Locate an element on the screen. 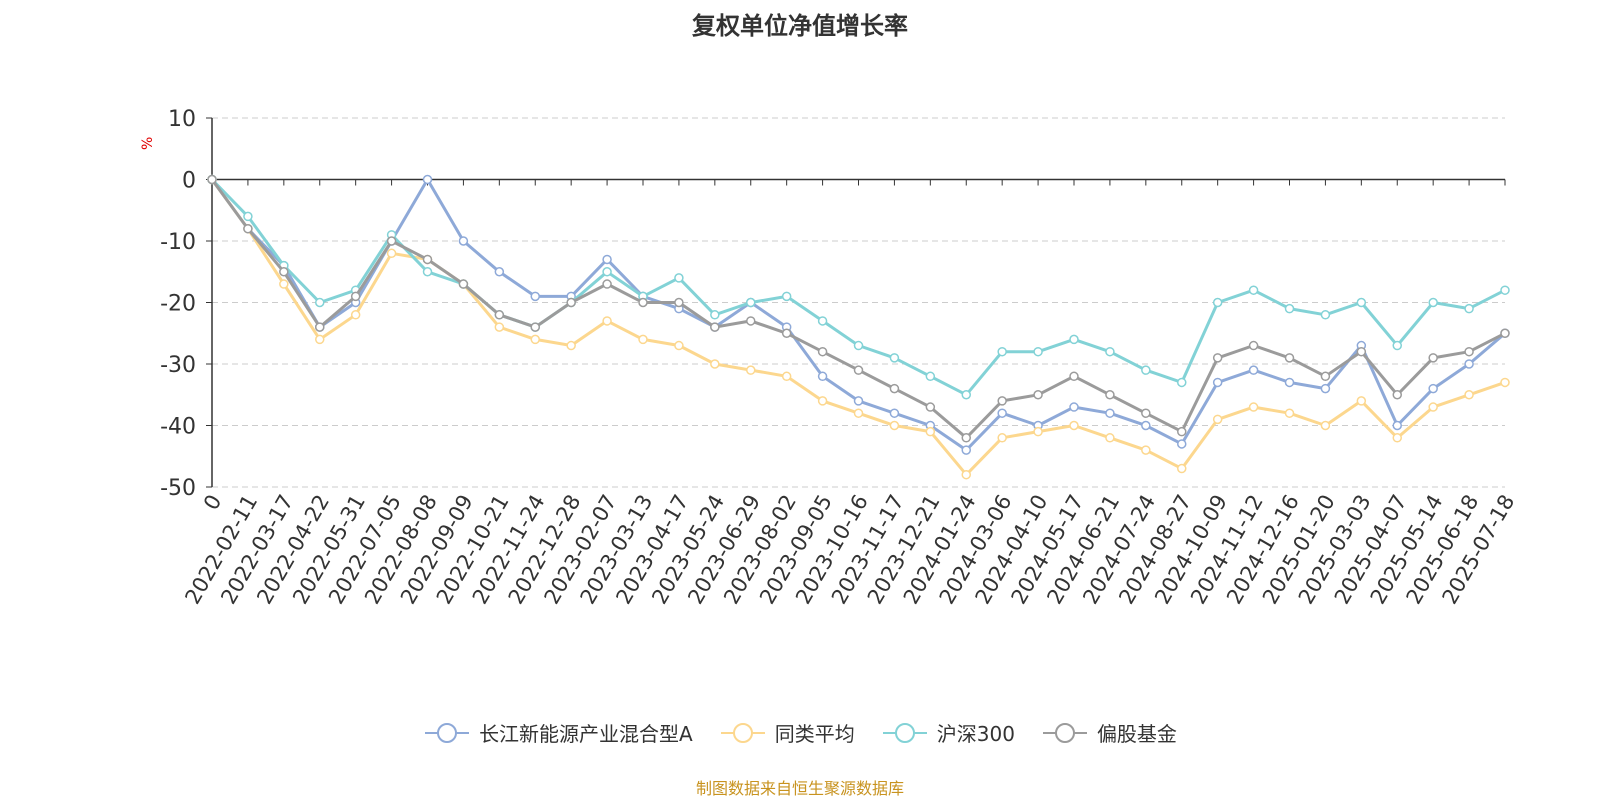 This screenshot has height=800, width=1600. legend-item-3: 偏股基金 is located at coordinates (1109, 732).